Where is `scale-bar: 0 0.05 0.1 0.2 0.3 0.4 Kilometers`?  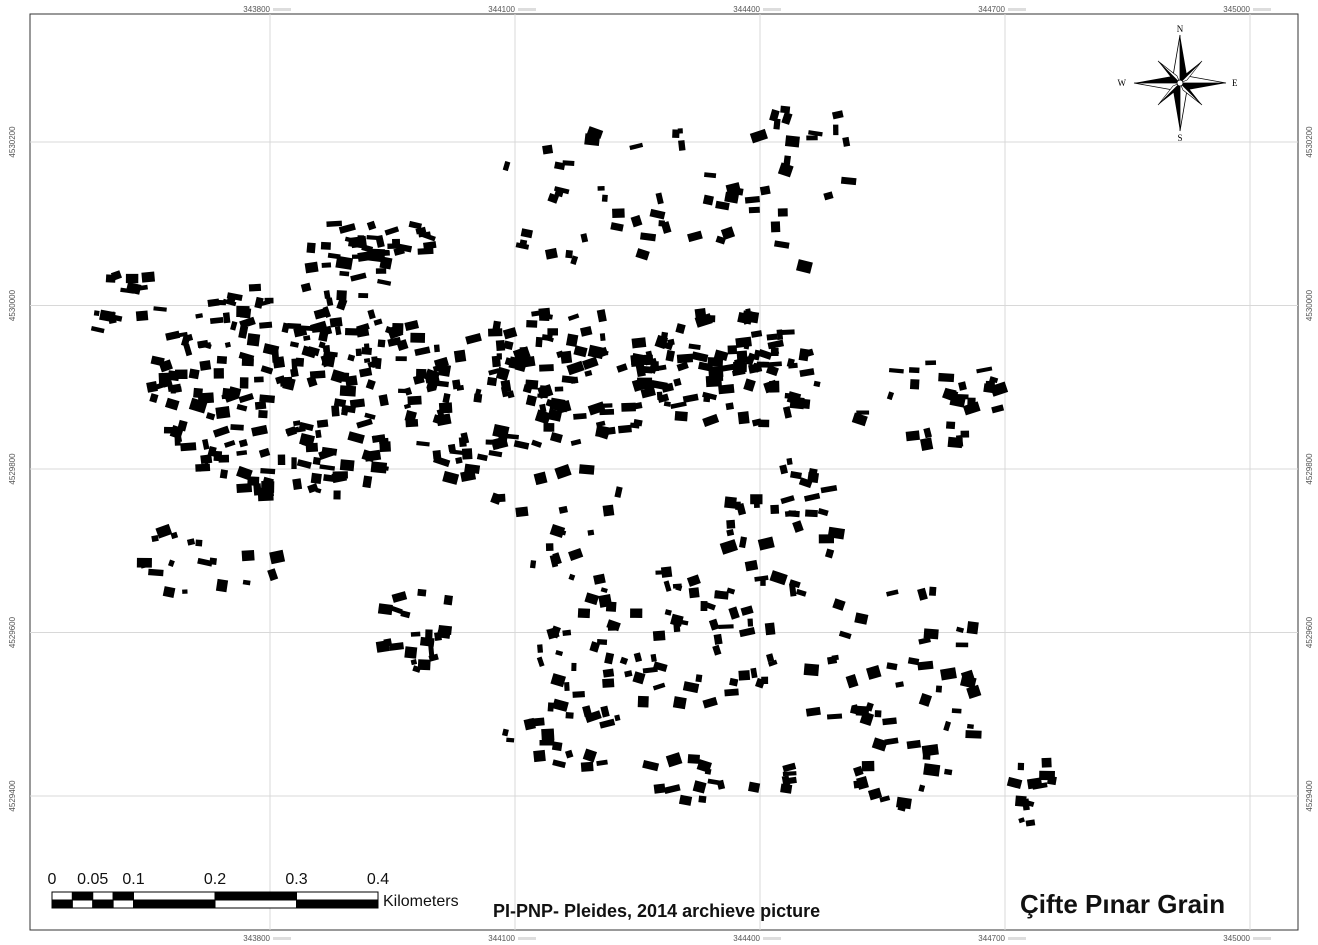
scale-bar: 0 0.05 0.1 0.2 0.3 0.4 Kilometers is located at coordinates (253, 890).